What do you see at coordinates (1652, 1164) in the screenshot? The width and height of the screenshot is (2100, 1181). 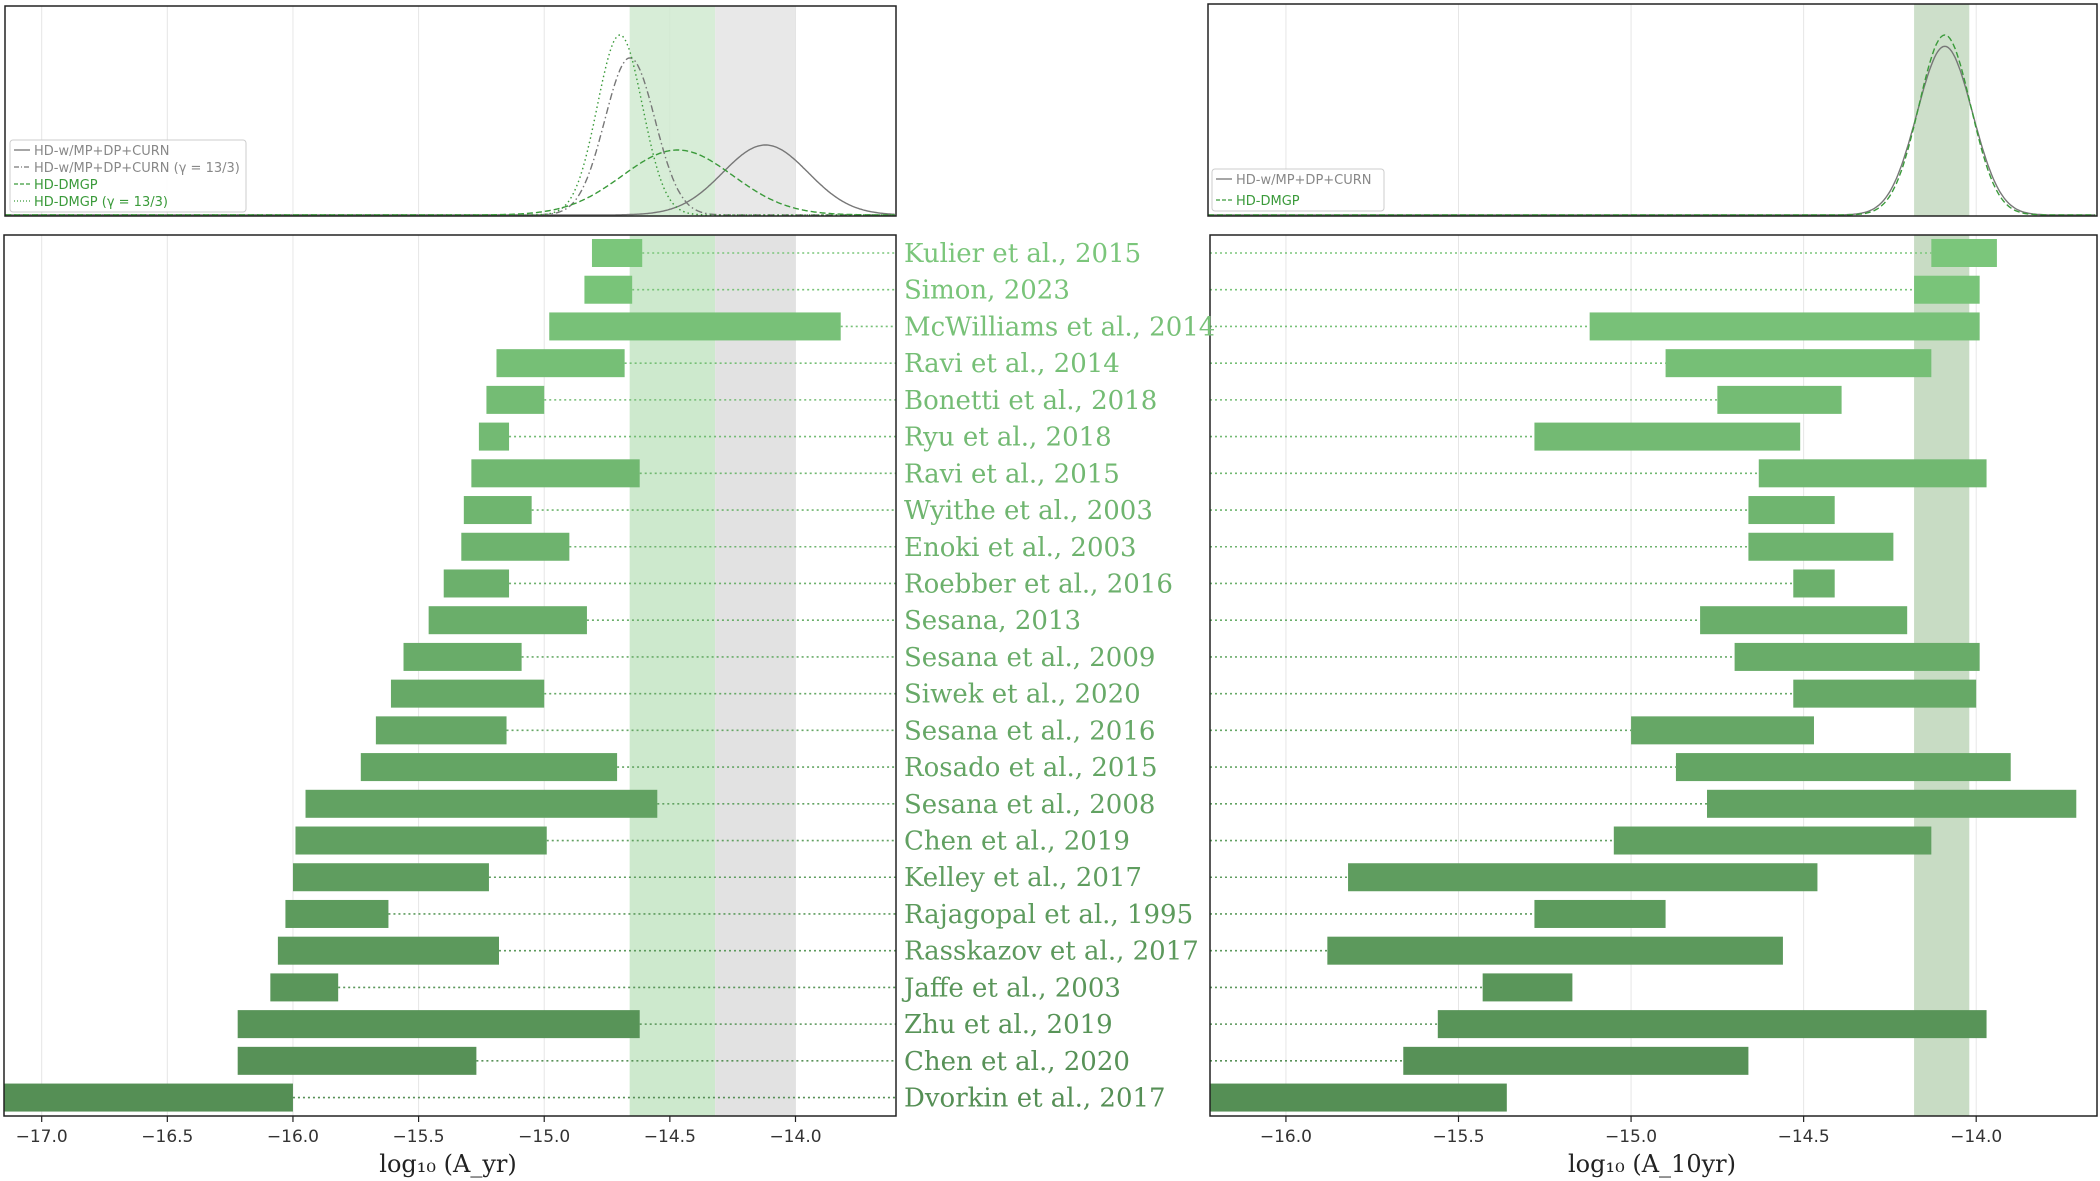 I see `x-axis-label-right: log₁₀ (A_10yr)` at bounding box center [1652, 1164].